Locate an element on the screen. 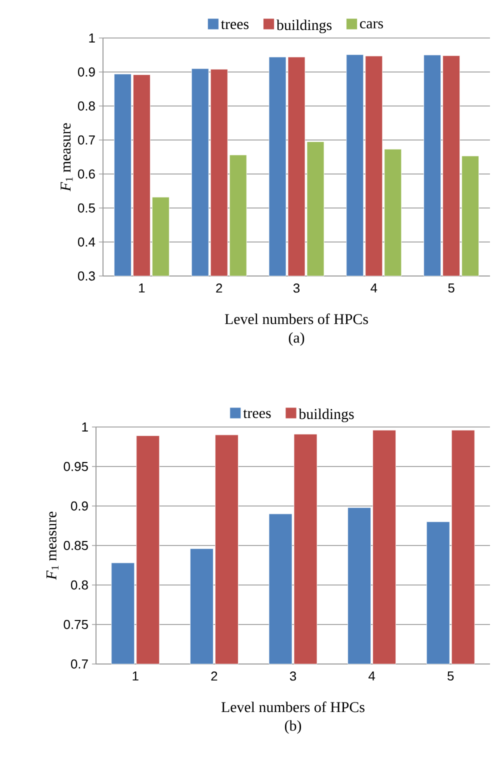 The image size is (492, 770). y-tick-label: 0.5 is located at coordinates (86, 208).